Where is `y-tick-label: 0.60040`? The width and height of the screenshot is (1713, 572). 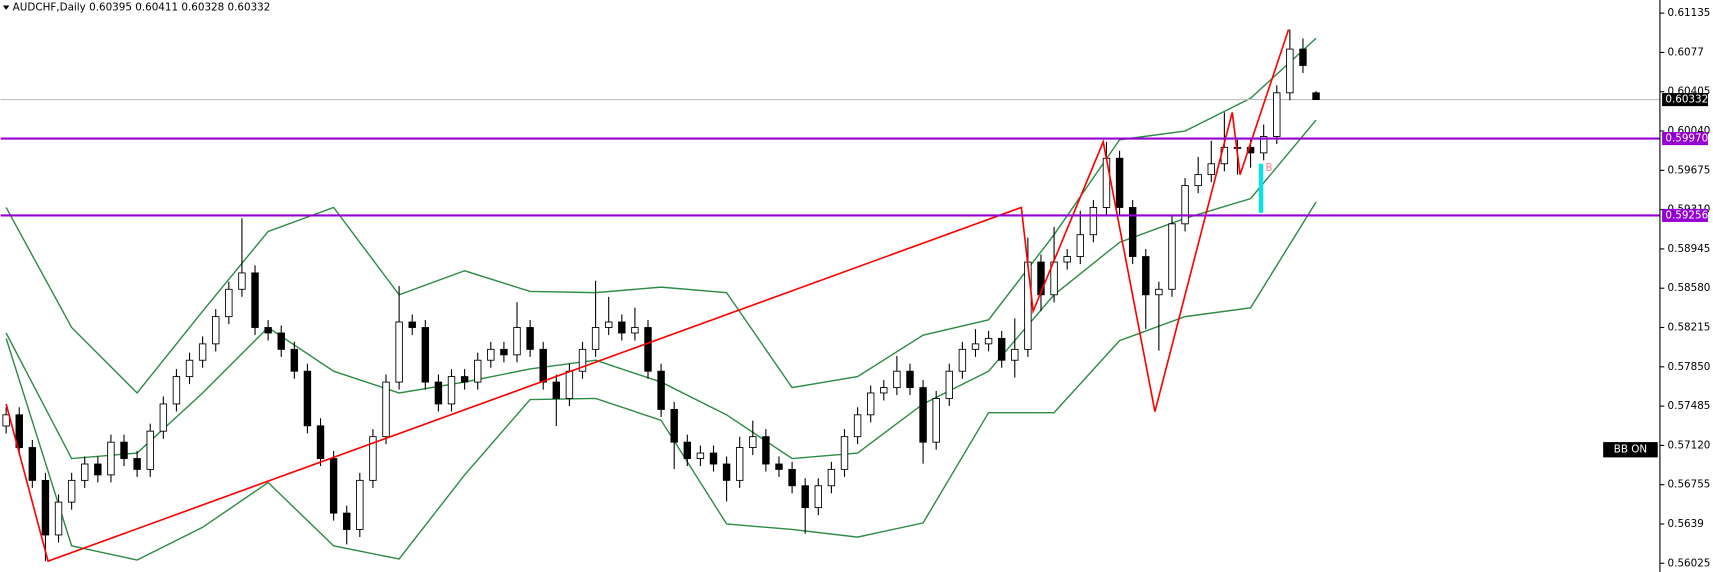
y-tick-label: 0.60040 is located at coordinates (1689, 131).